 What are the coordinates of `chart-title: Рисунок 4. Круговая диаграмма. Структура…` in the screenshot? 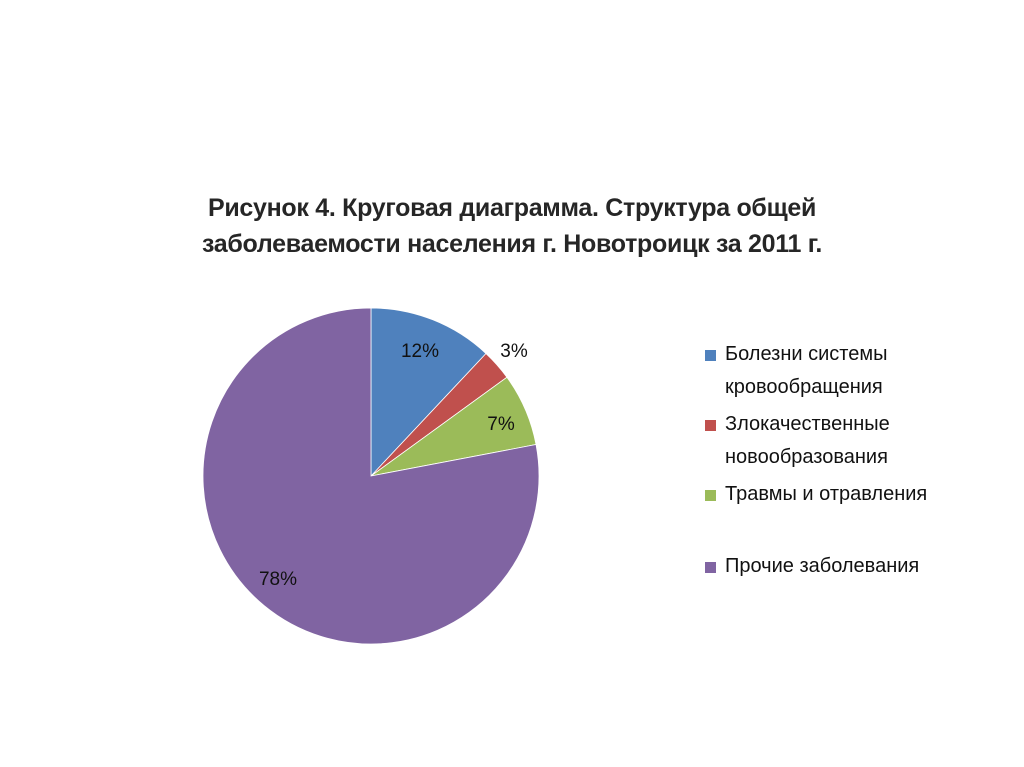 It's located at (512, 226).